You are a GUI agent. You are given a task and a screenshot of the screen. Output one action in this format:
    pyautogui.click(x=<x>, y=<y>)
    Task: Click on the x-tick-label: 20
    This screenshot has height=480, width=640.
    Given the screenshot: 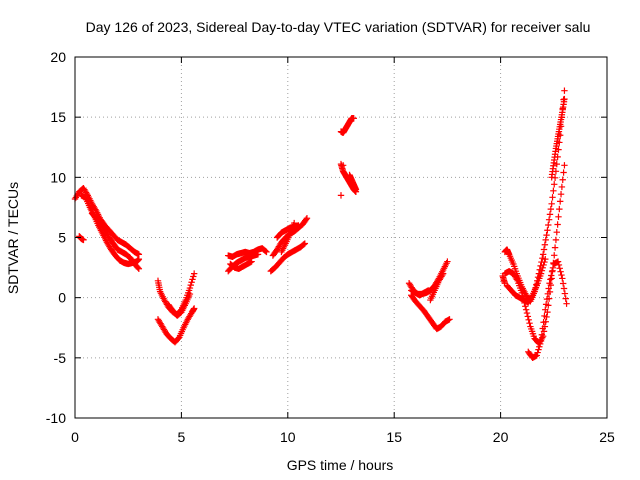 What is the action you would take?
    pyautogui.click(x=501, y=437)
    